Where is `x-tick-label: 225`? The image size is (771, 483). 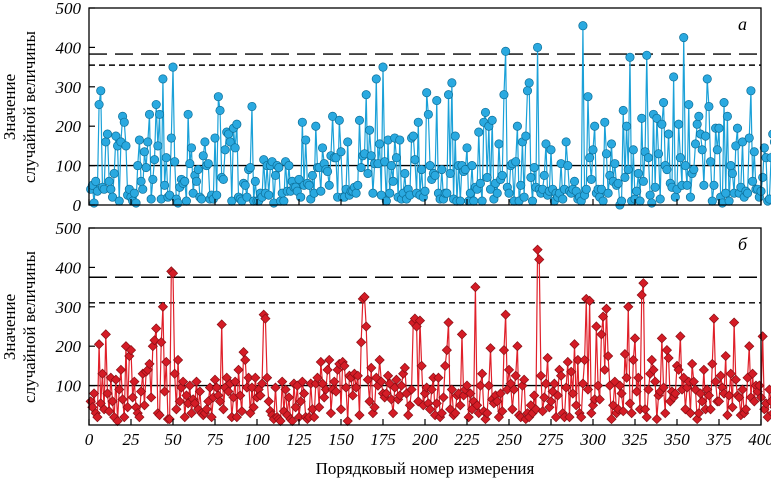
x-tick-label: 225 is located at coordinates (467, 439).